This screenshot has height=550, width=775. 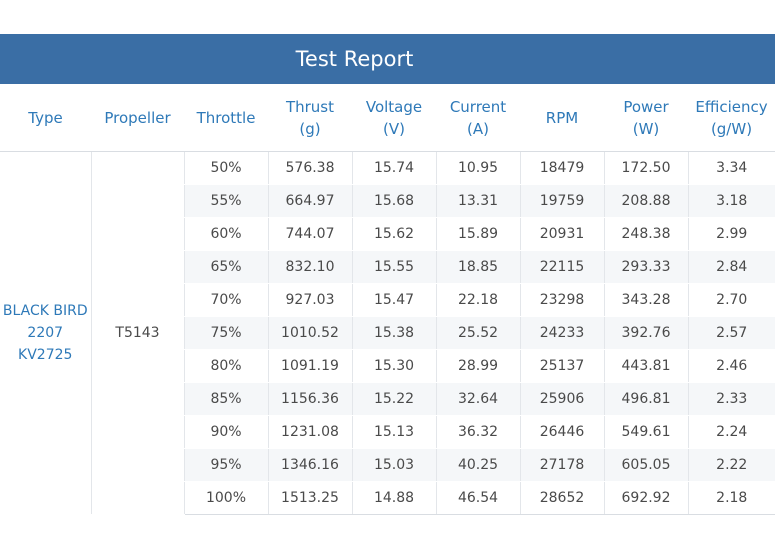 What do you see at coordinates (561, 432) in the screenshot?
I see `cell-rpm: 26446` at bounding box center [561, 432].